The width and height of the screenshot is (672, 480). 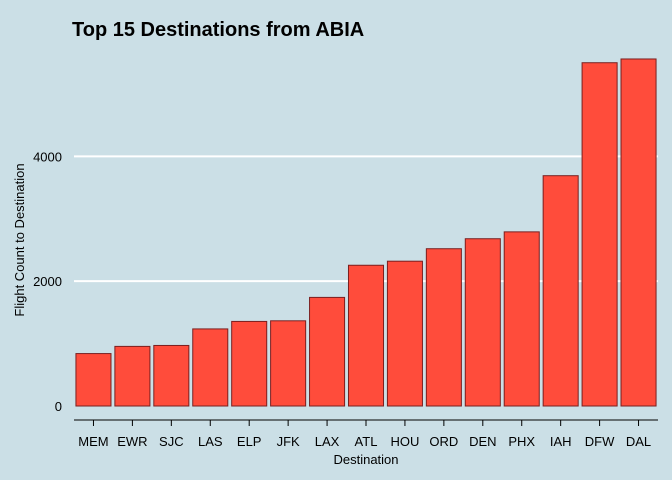 I want to click on bar-atl, so click(x=366, y=335).